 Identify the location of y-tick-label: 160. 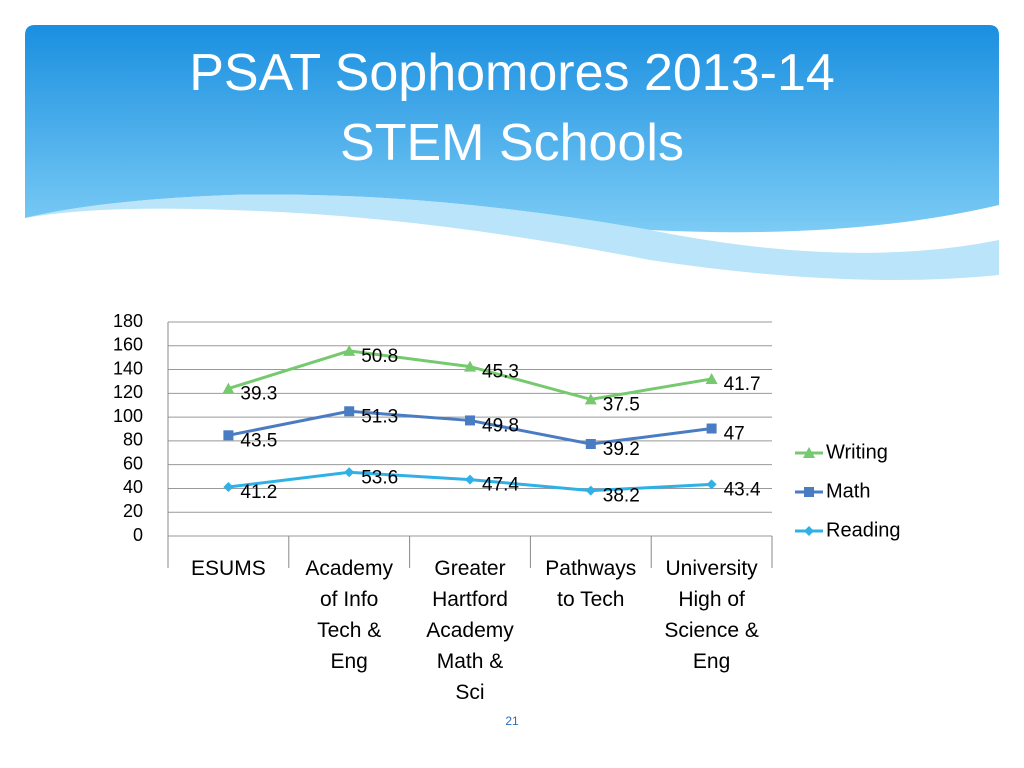
(128, 345).